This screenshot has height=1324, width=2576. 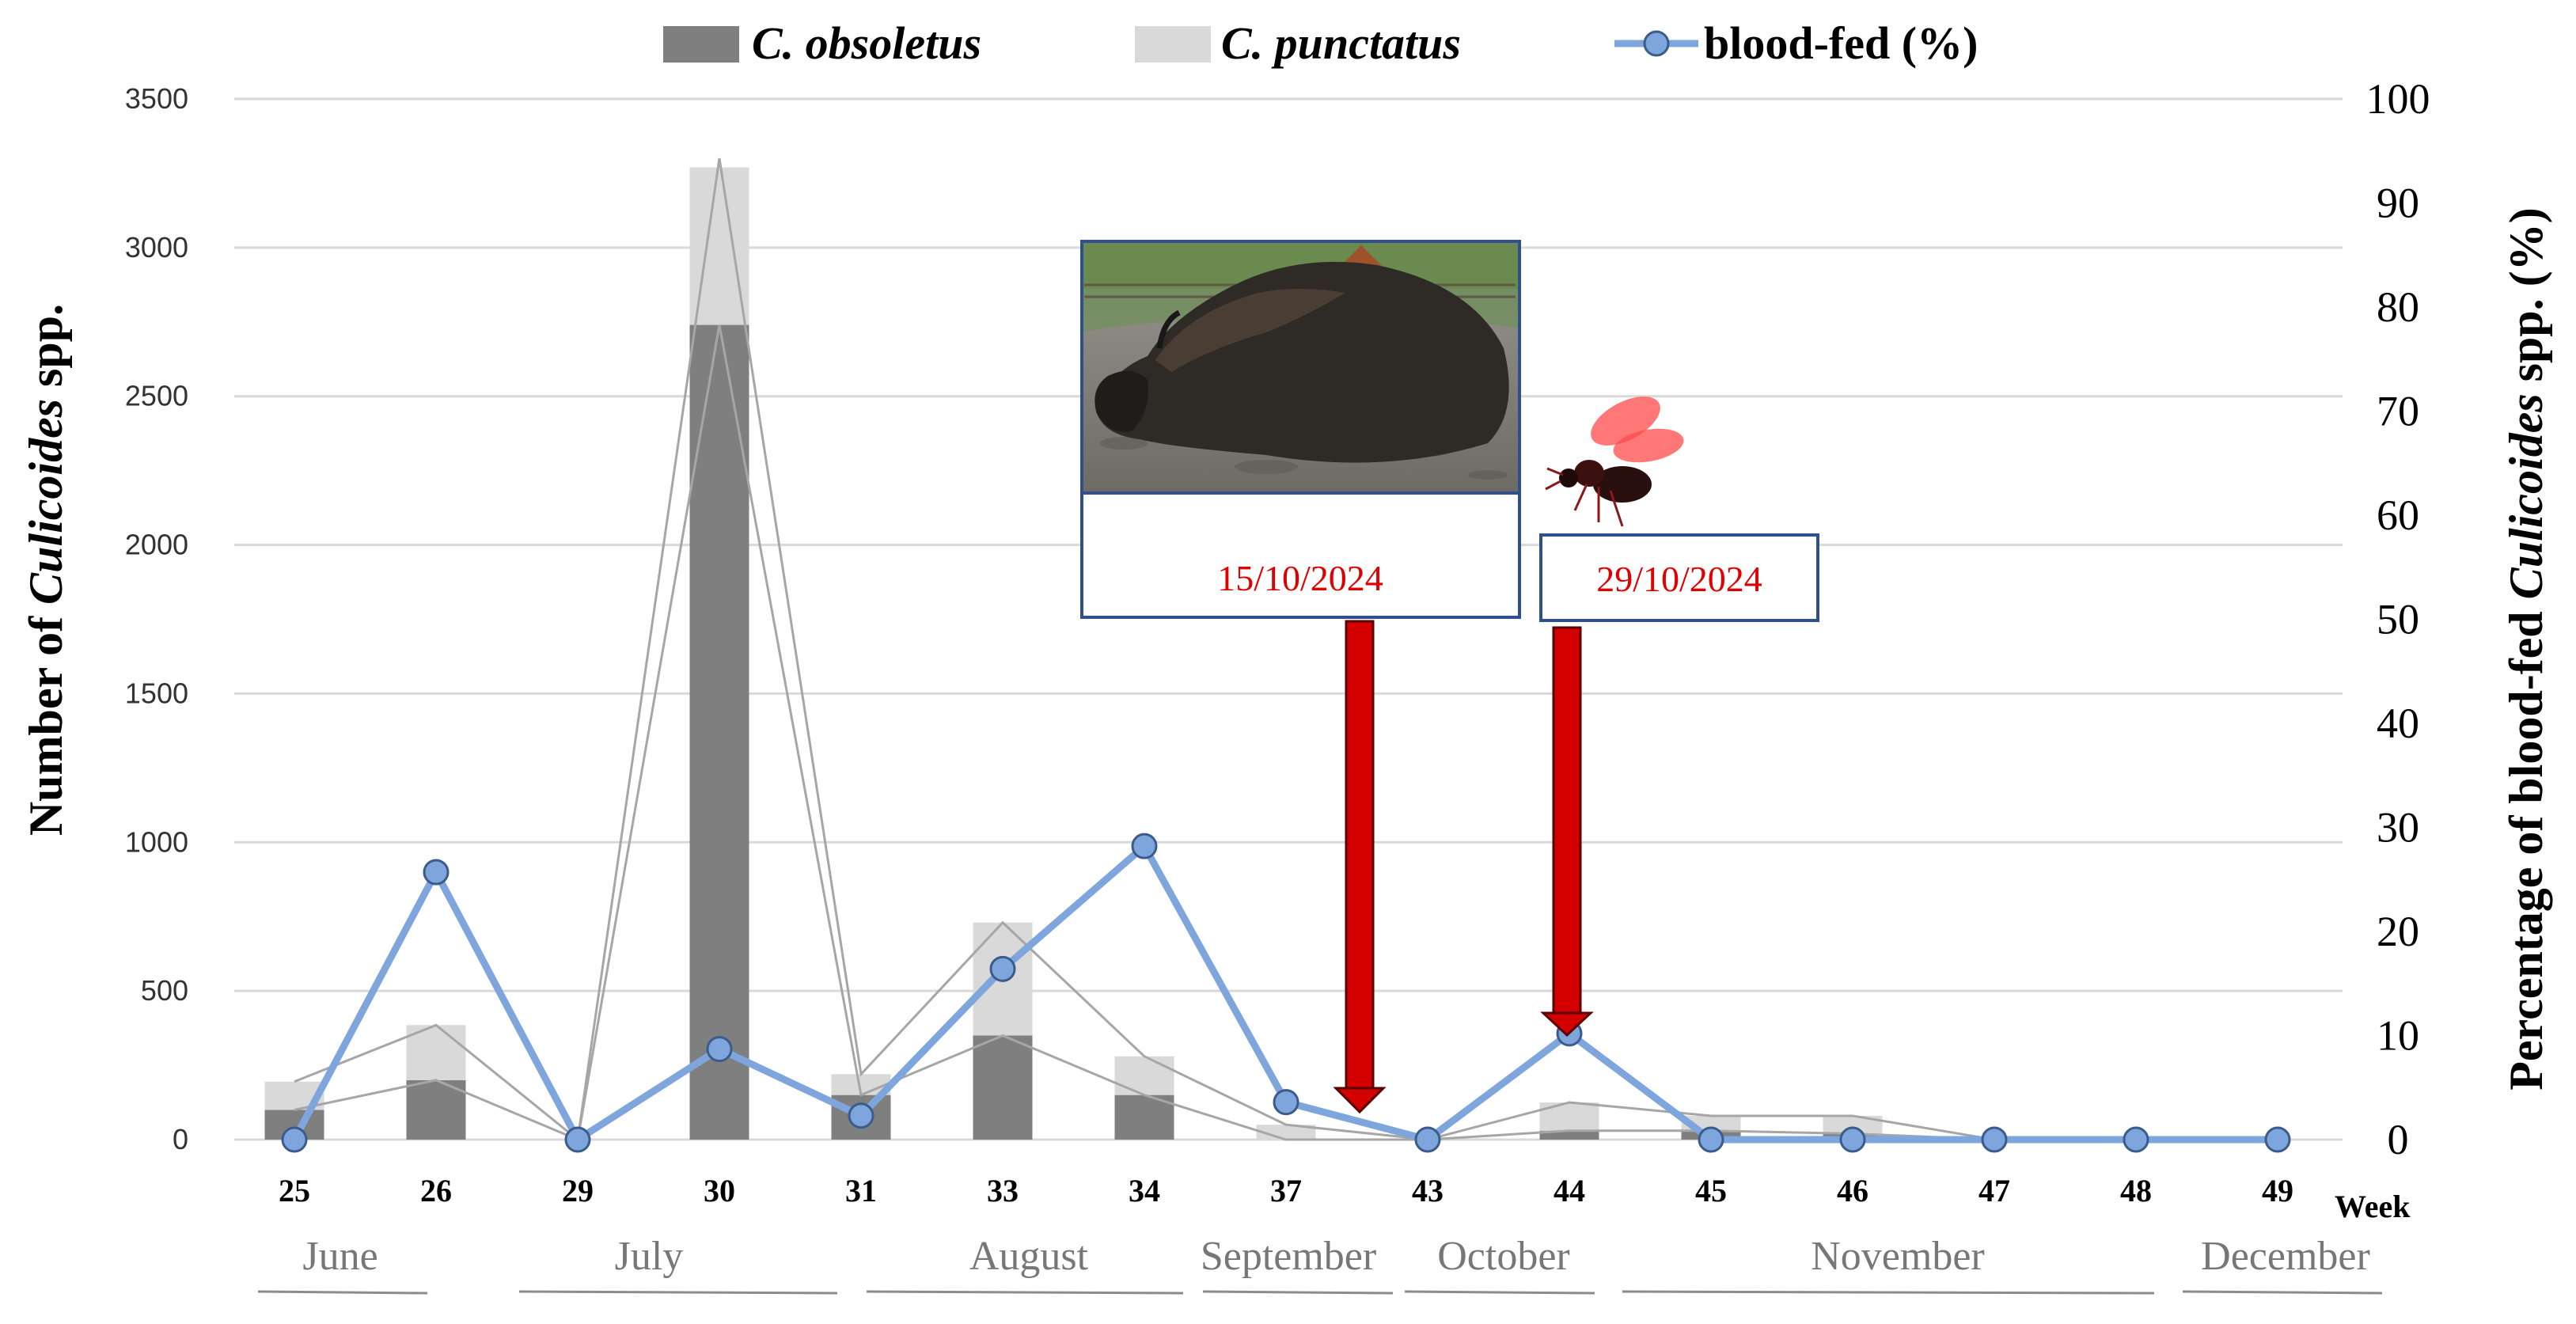 What do you see at coordinates (861, 1190) in the screenshot?
I see `week-label: 31` at bounding box center [861, 1190].